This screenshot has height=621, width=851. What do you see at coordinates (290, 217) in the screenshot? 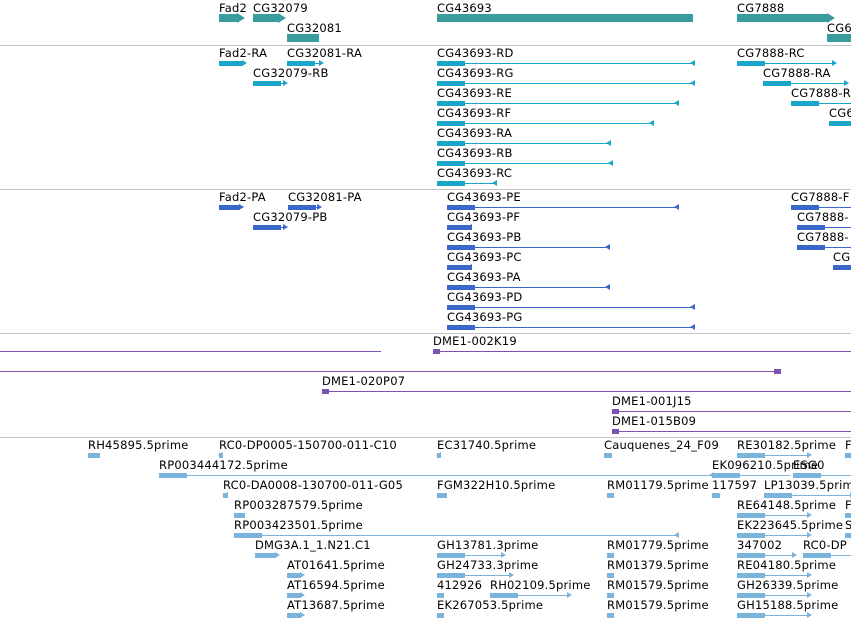
I see `feature-label: CG32079-PB` at bounding box center [290, 217].